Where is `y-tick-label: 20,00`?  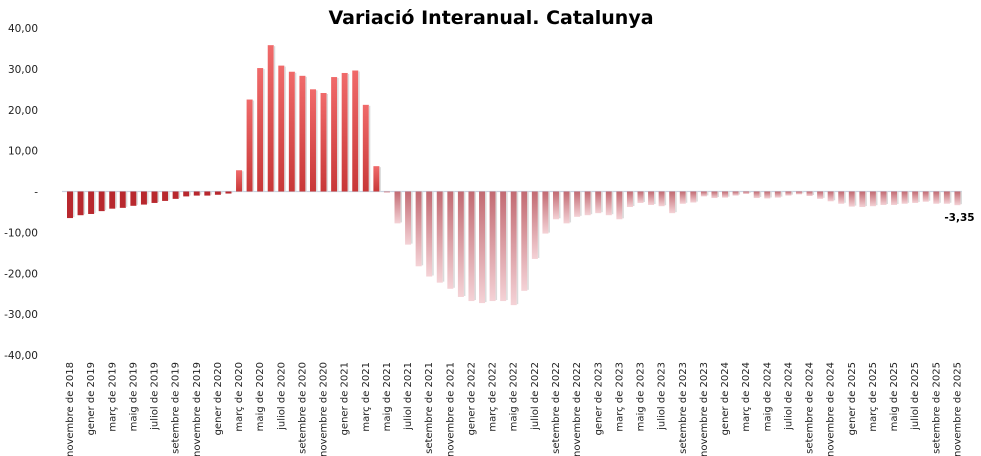 y-tick-label: 20,00 is located at coordinates (23, 111).